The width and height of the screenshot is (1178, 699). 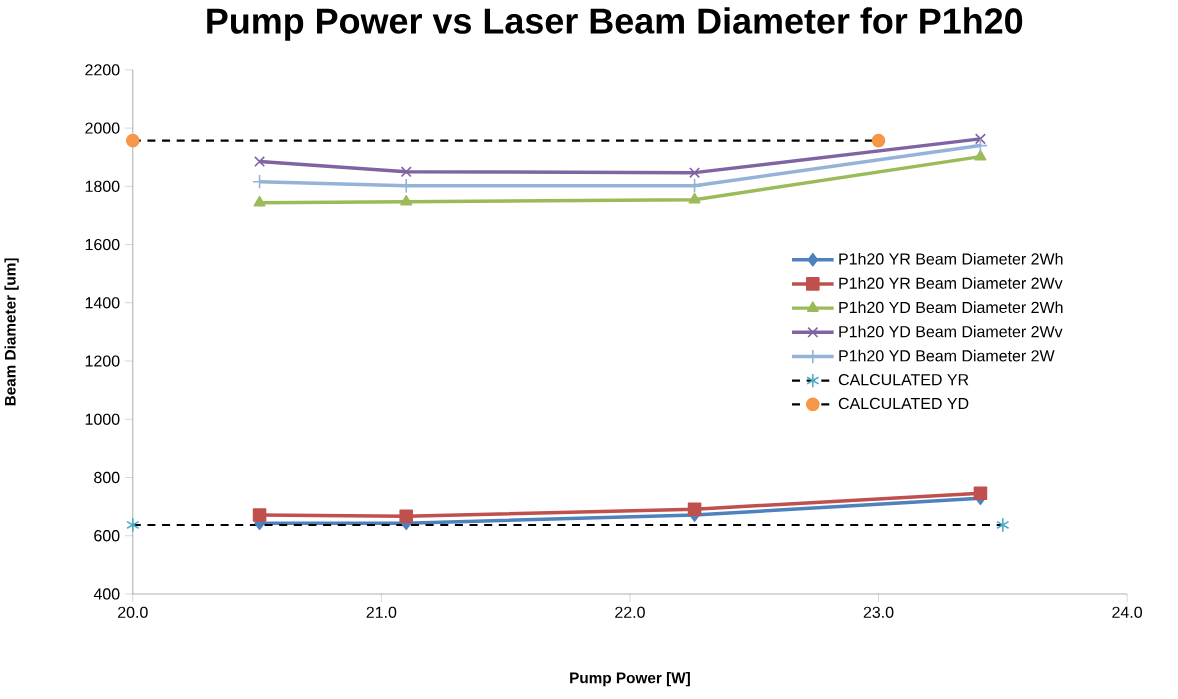 What do you see at coordinates (102, 245) in the screenshot?
I see `y-tick-label: 1600` at bounding box center [102, 245].